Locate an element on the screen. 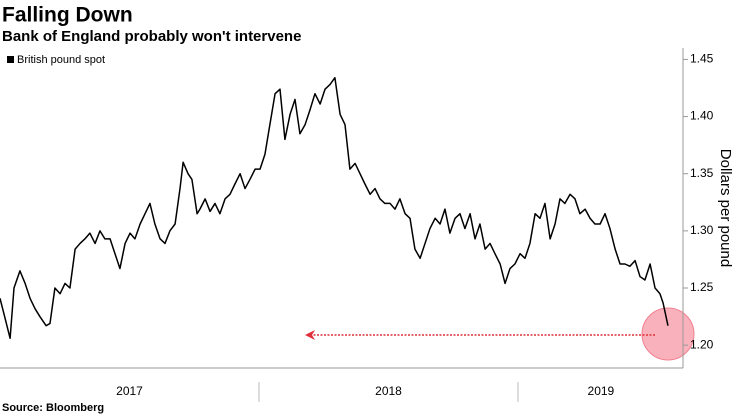 The height and width of the screenshot is (415, 738). arrow-head is located at coordinates (310, 335).